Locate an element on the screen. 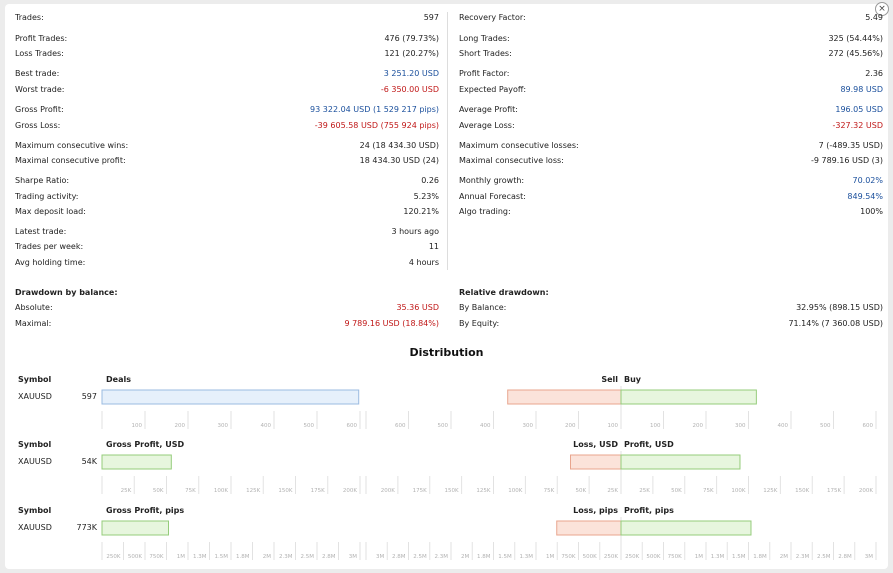  stat-label: Sharpe Ratio: is located at coordinates (42, 180).